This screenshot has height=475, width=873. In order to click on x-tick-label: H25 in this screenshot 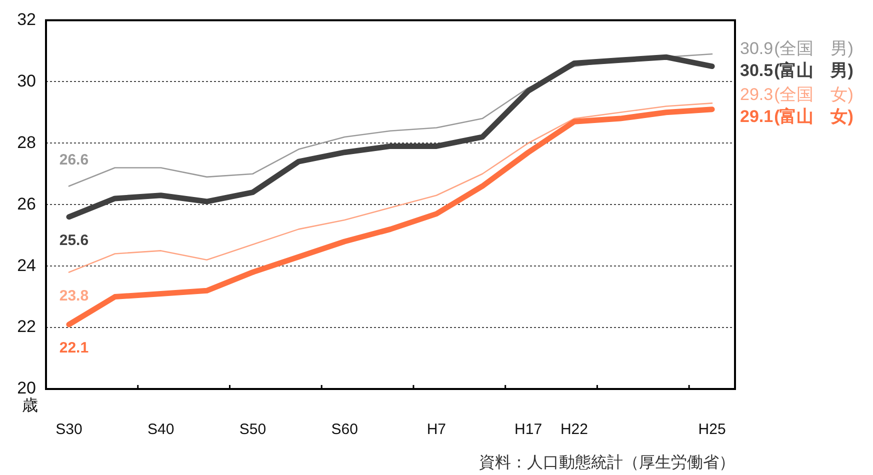, I will do `click(712, 429)`.